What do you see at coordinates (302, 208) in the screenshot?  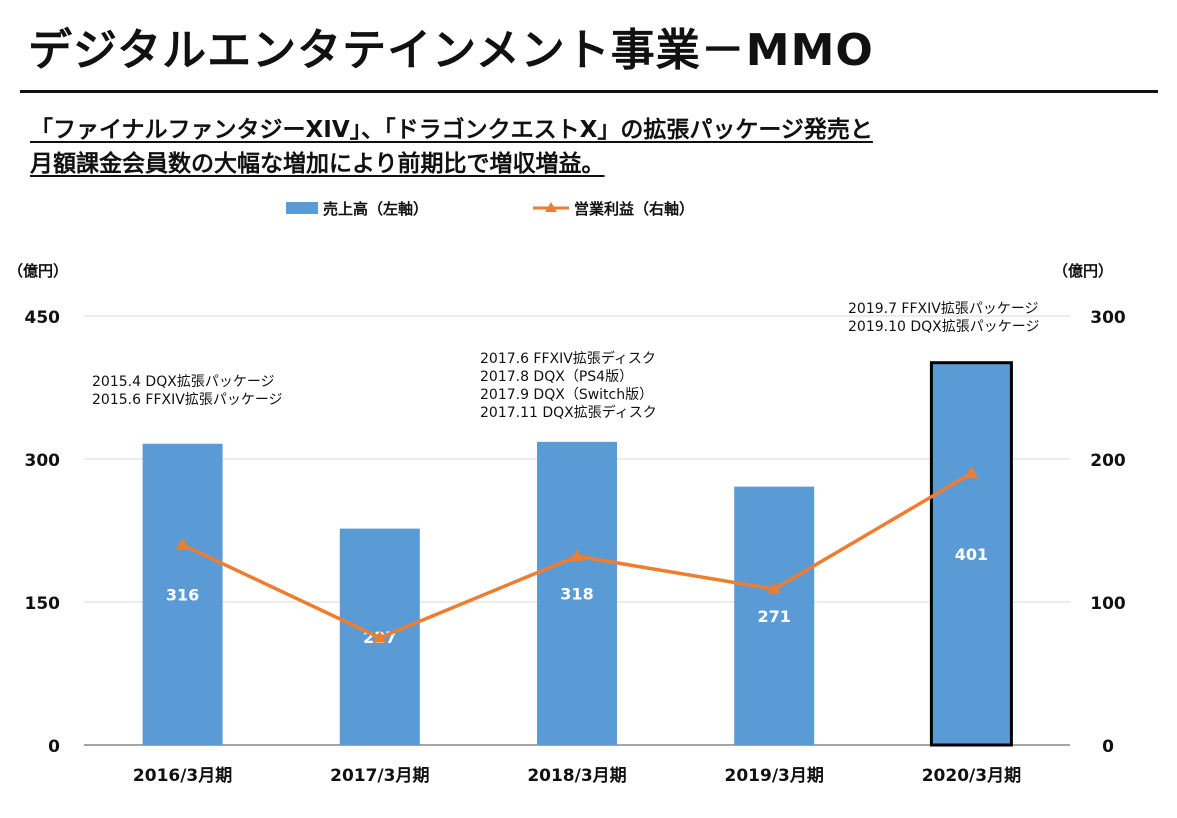 I see `legend-swatch-sales` at bounding box center [302, 208].